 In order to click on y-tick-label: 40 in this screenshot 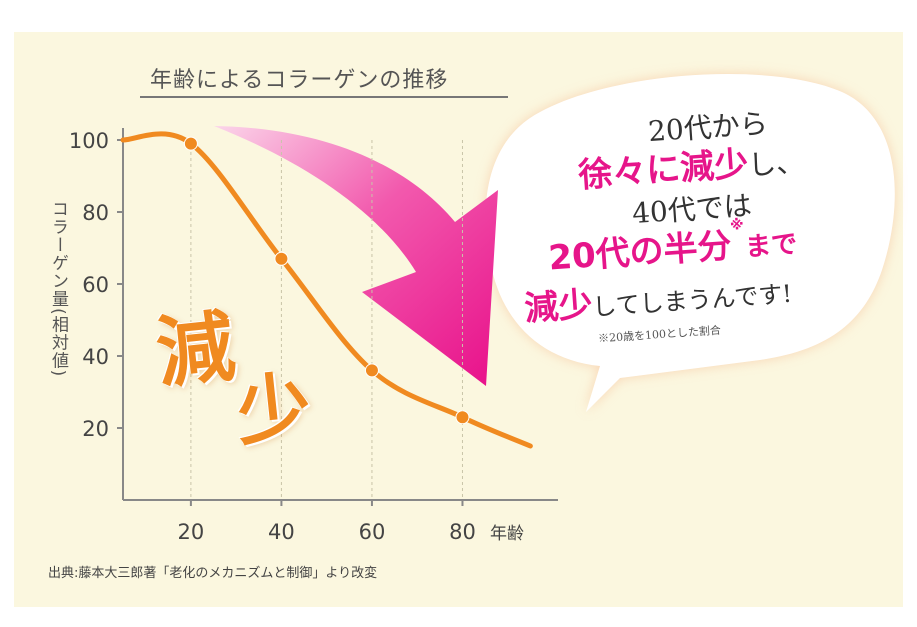, I will do `click(95, 357)`.